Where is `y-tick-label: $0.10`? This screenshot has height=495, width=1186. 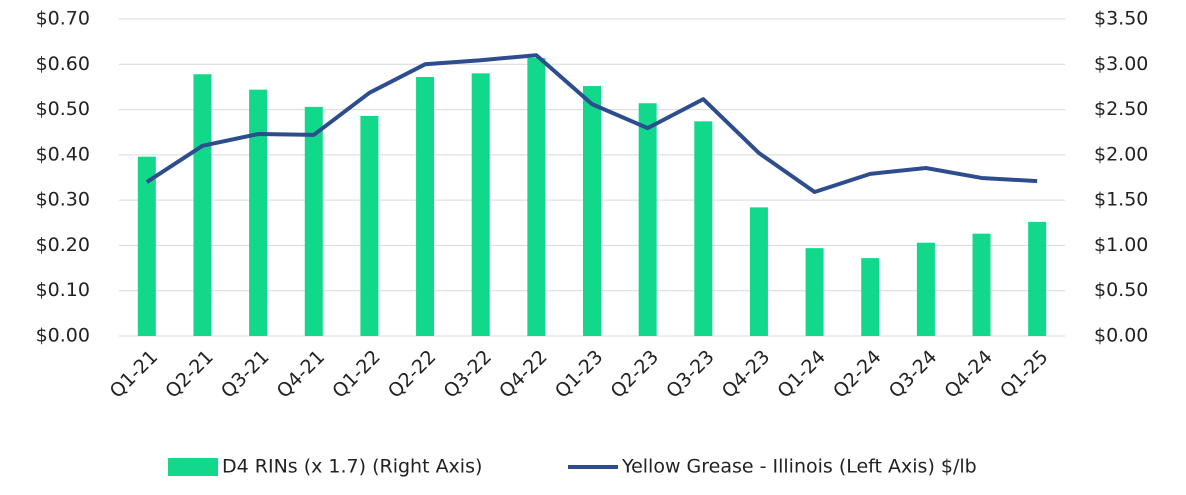 y-tick-label: $0.10 is located at coordinates (63, 290).